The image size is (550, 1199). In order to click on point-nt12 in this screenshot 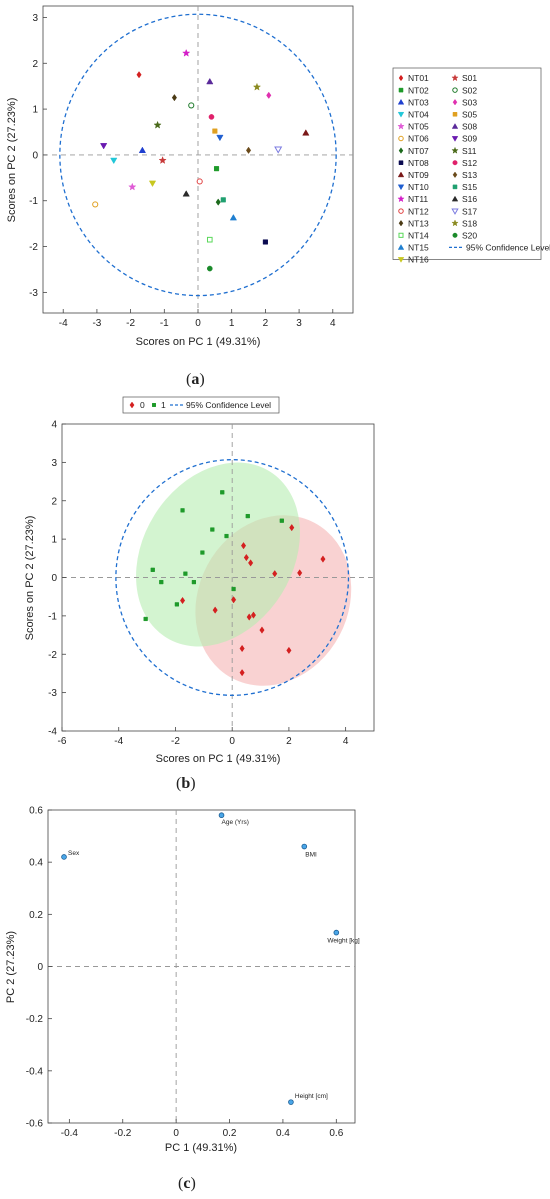, I will do `click(199, 181)`.